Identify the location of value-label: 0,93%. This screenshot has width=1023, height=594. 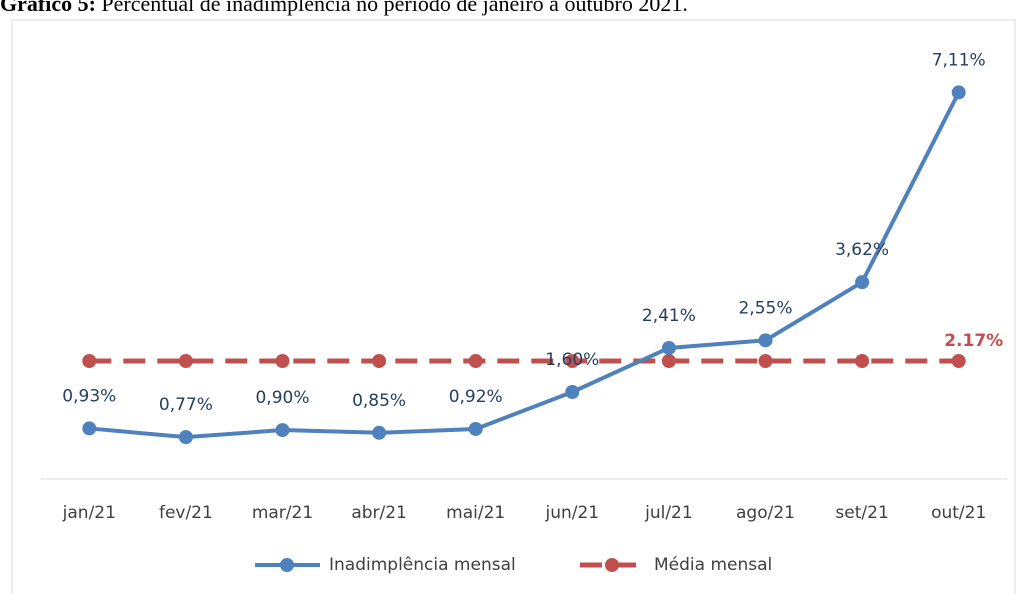
(89, 396).